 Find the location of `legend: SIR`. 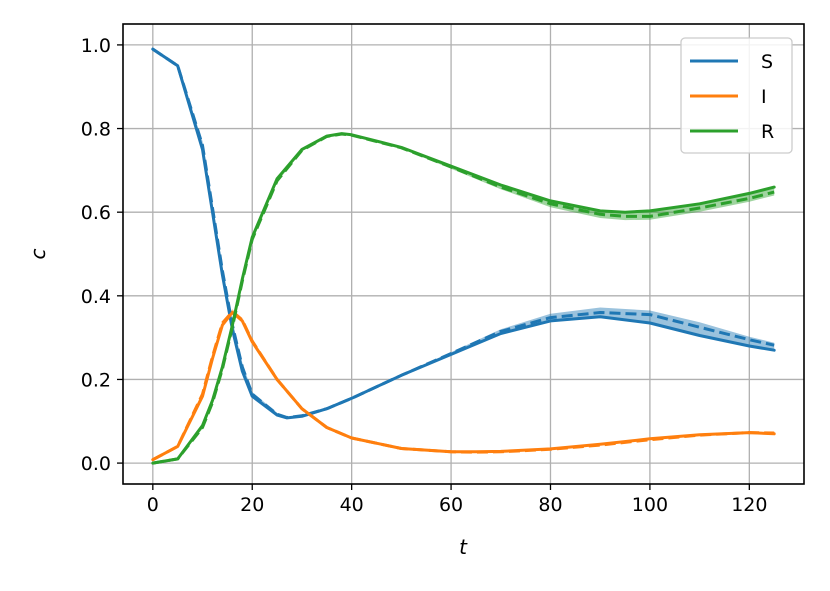

legend: SIR is located at coordinates (736, 95).